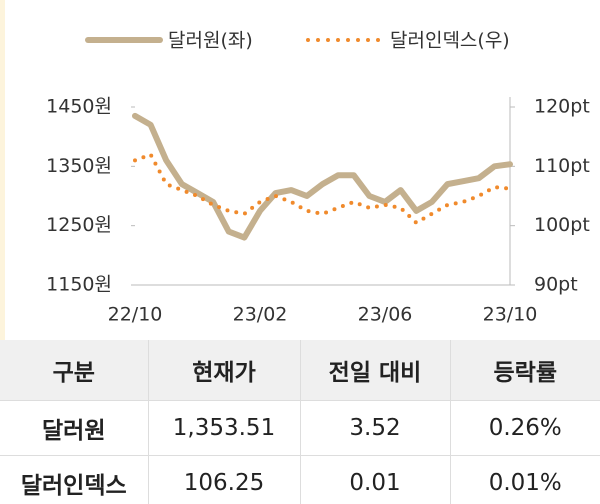  I want to click on row: 달러인덱스 106.25 0.01 0.01%, so click(300, 479).